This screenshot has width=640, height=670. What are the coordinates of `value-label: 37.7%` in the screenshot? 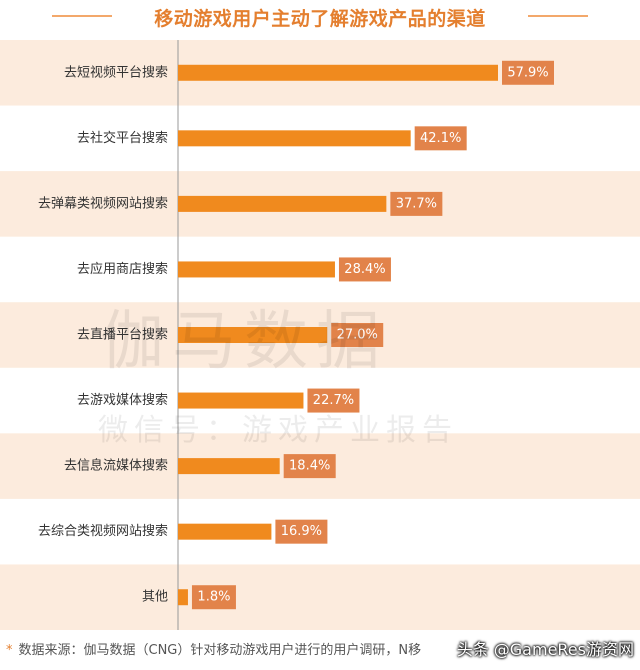 It's located at (416, 203).